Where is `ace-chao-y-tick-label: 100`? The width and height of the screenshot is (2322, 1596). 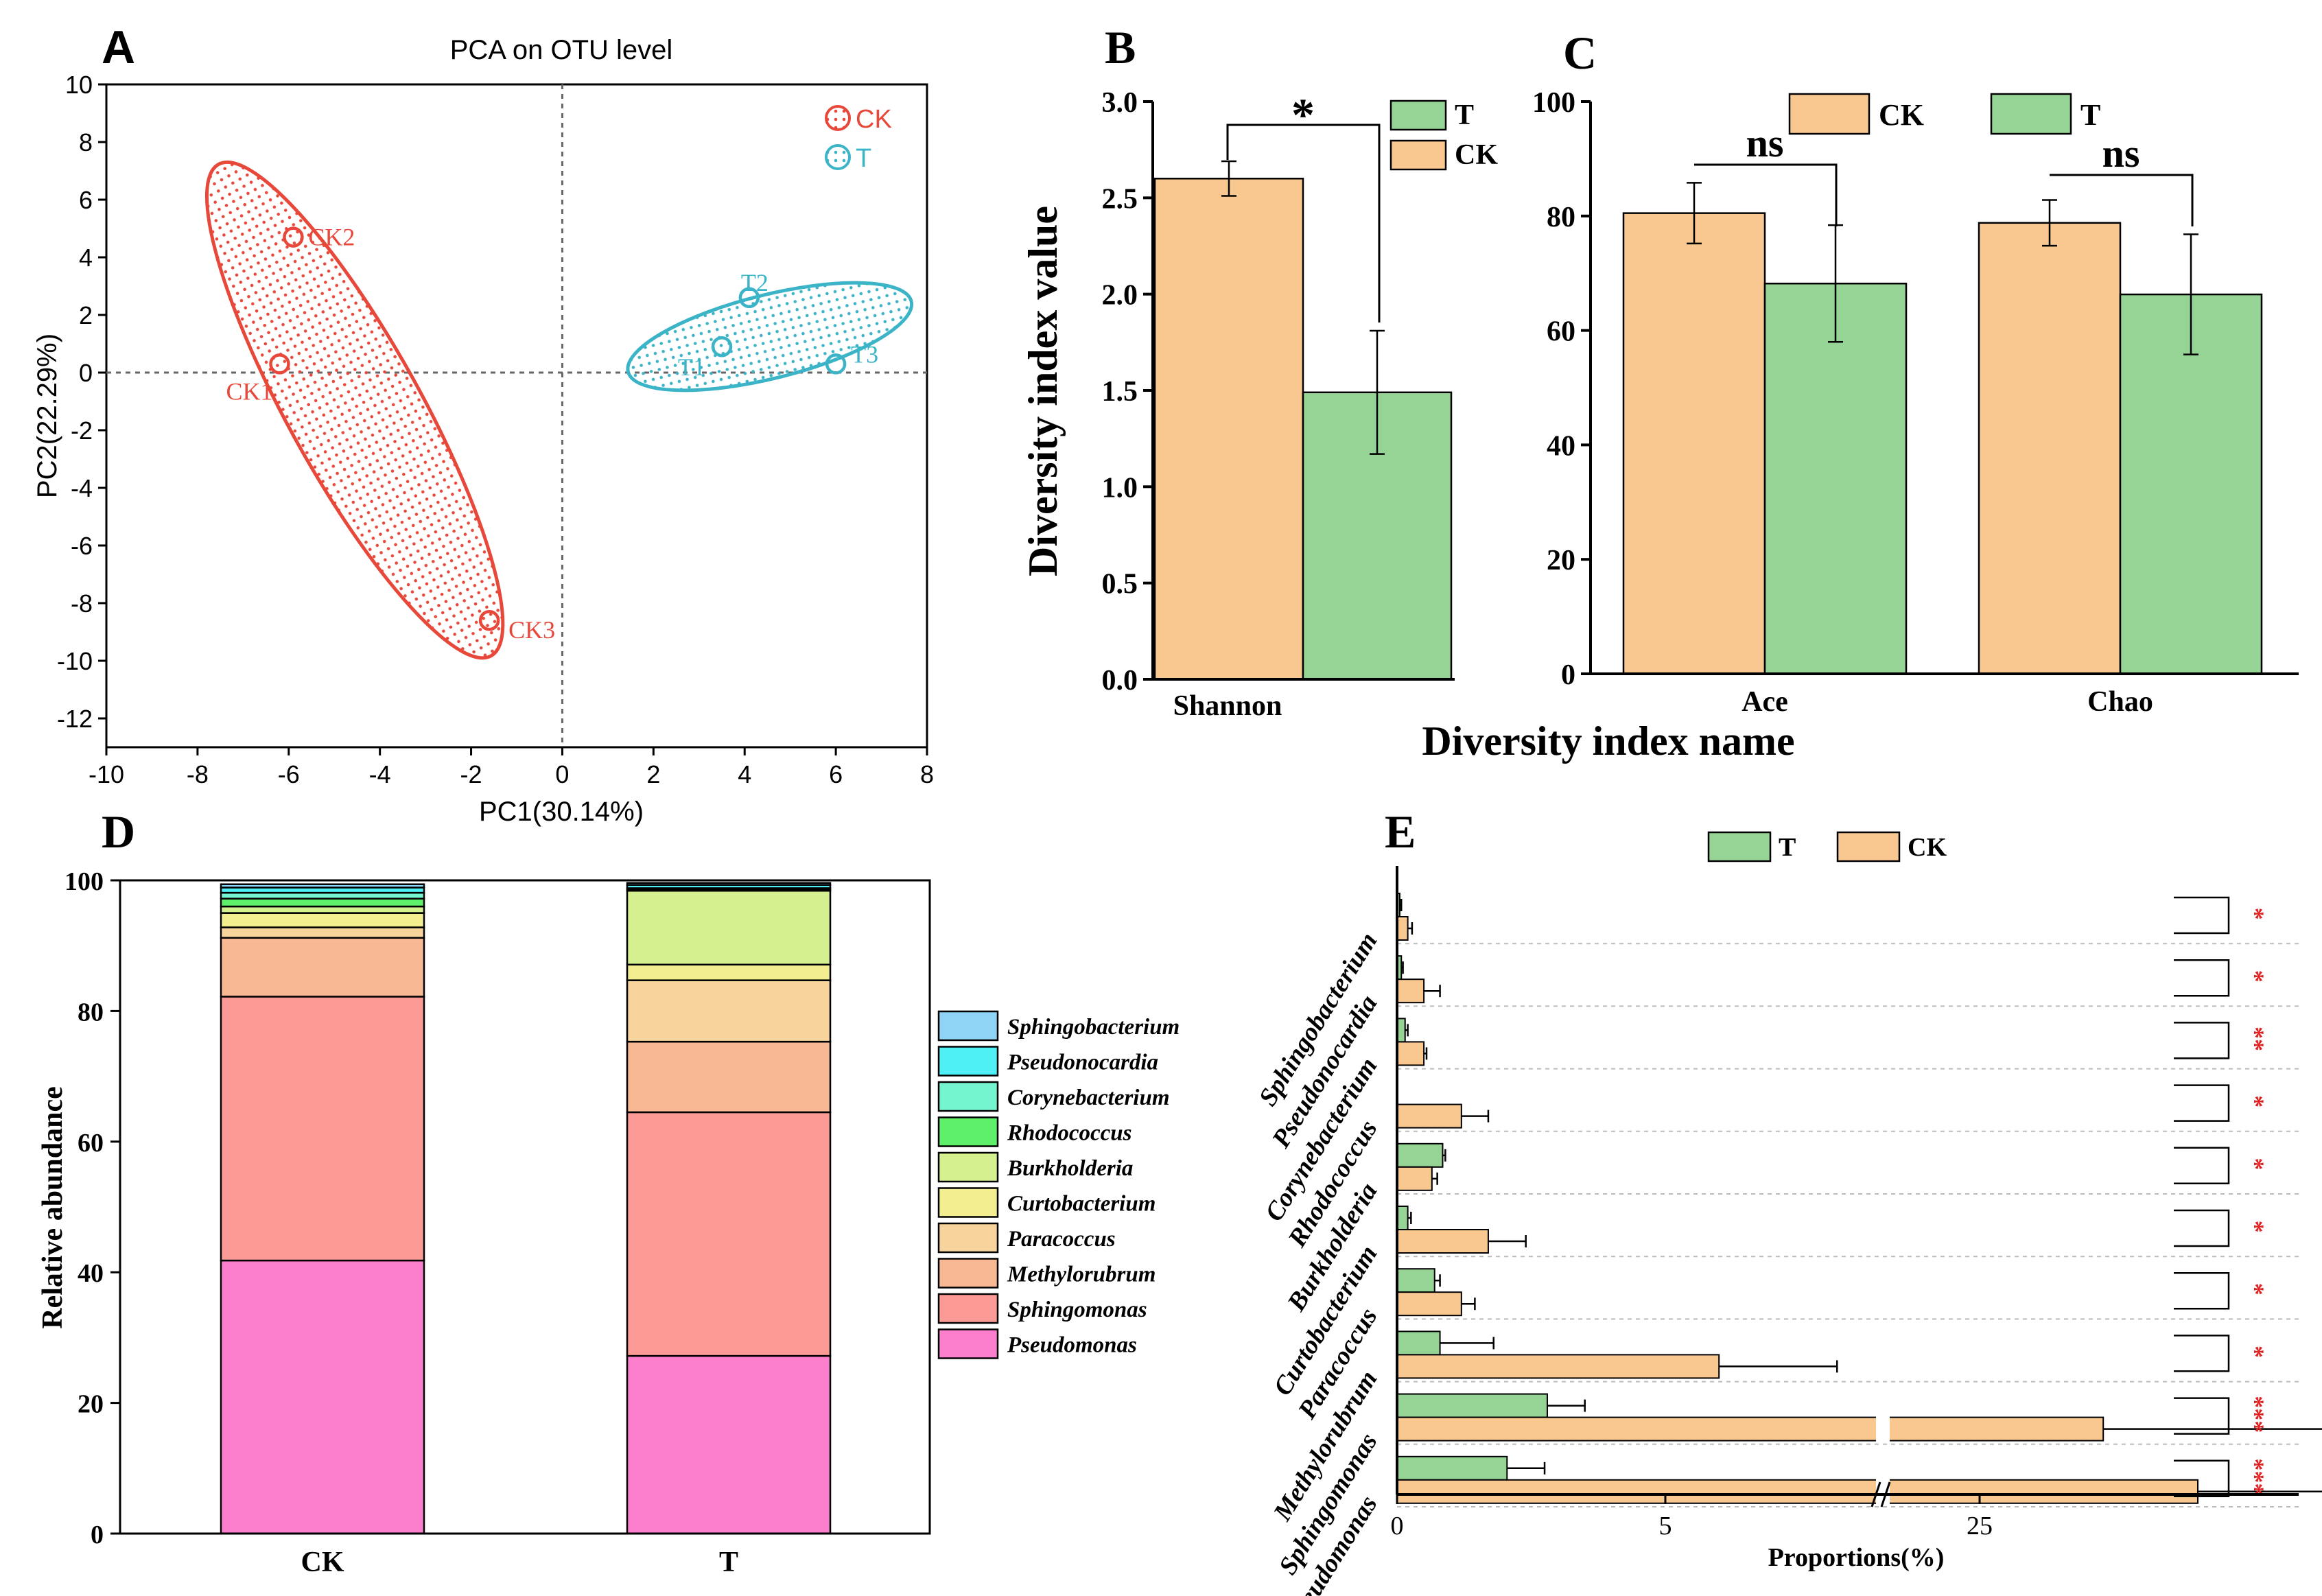 ace-chao-y-tick-label: 100 is located at coordinates (1553, 103).